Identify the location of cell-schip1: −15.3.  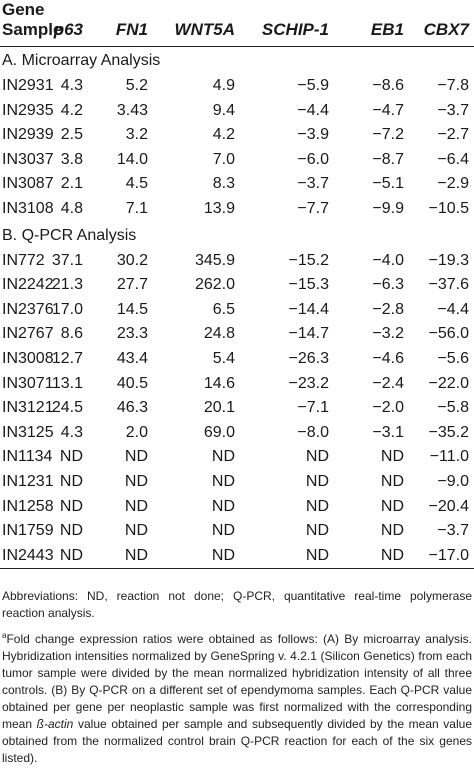
(308, 285).